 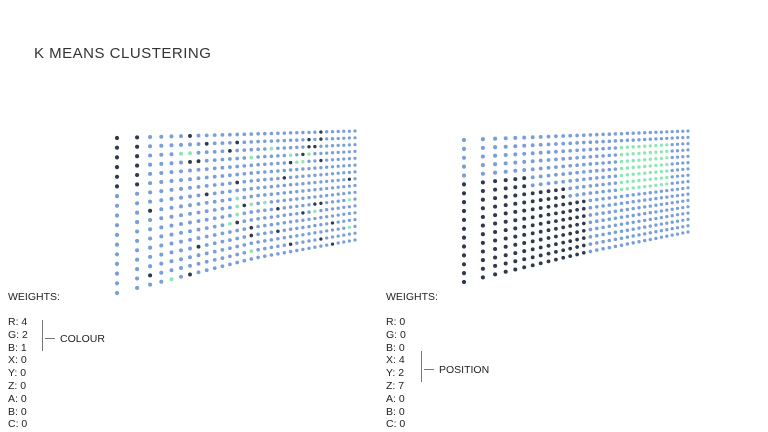 I want to click on weight-y: Y: 2, so click(x=395, y=373).